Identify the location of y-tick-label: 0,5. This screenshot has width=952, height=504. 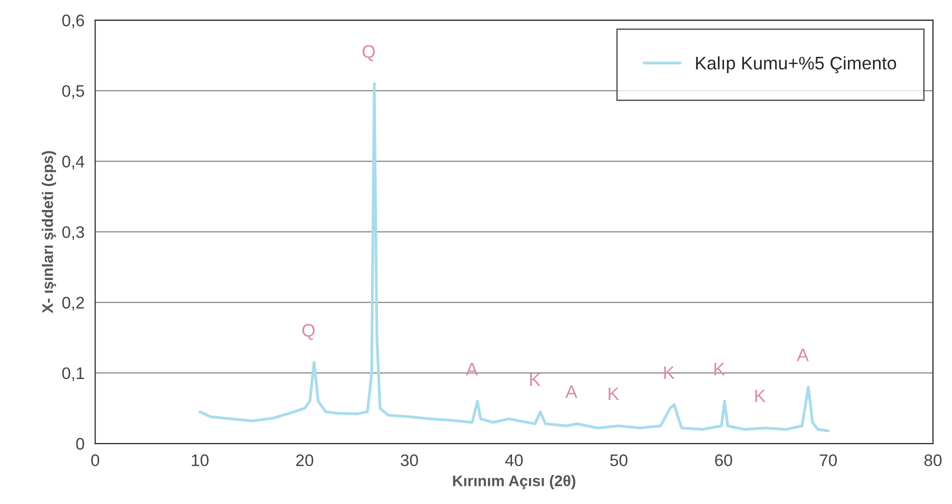
(73, 92).